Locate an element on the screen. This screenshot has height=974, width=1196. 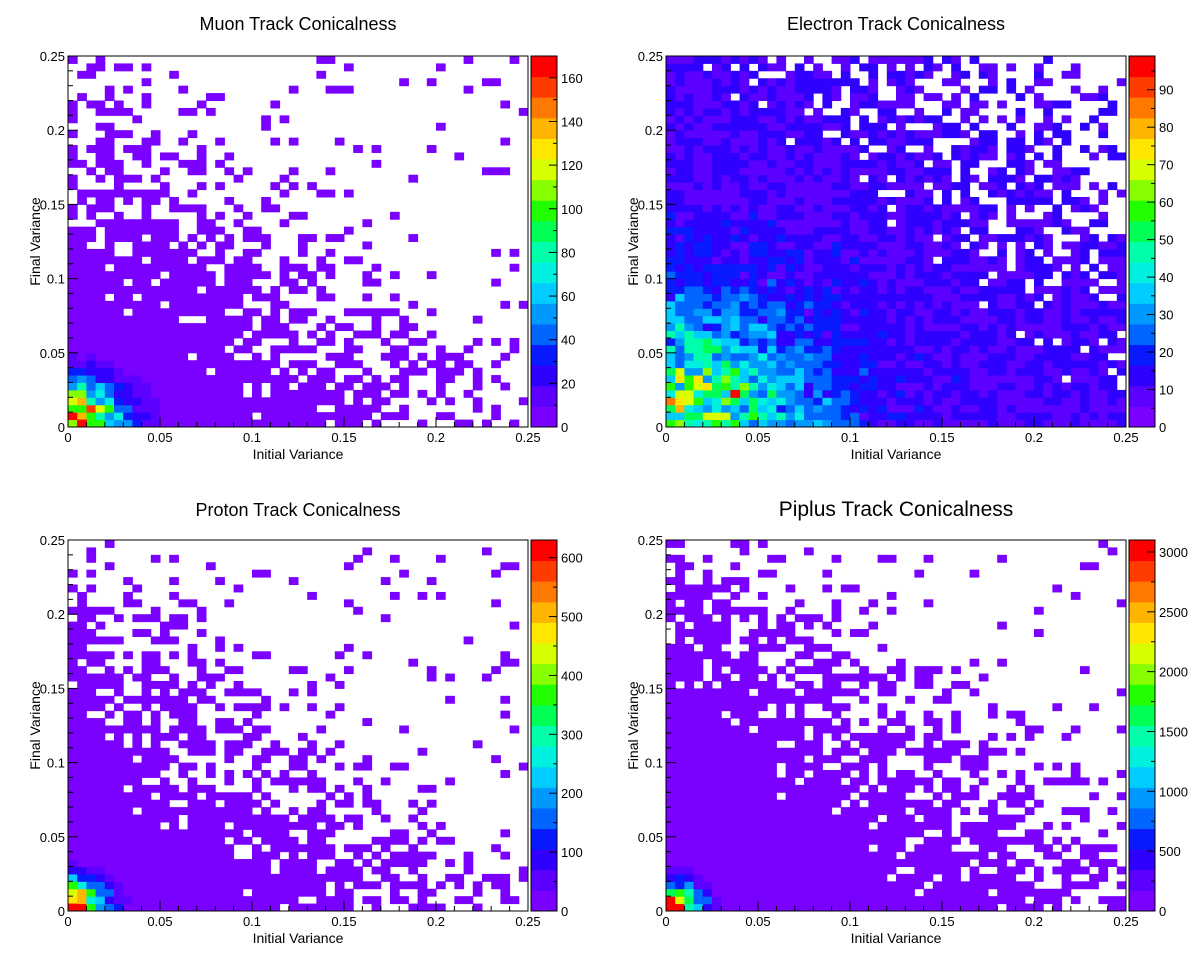
color-bar-label: 80 is located at coordinates (568, 252).